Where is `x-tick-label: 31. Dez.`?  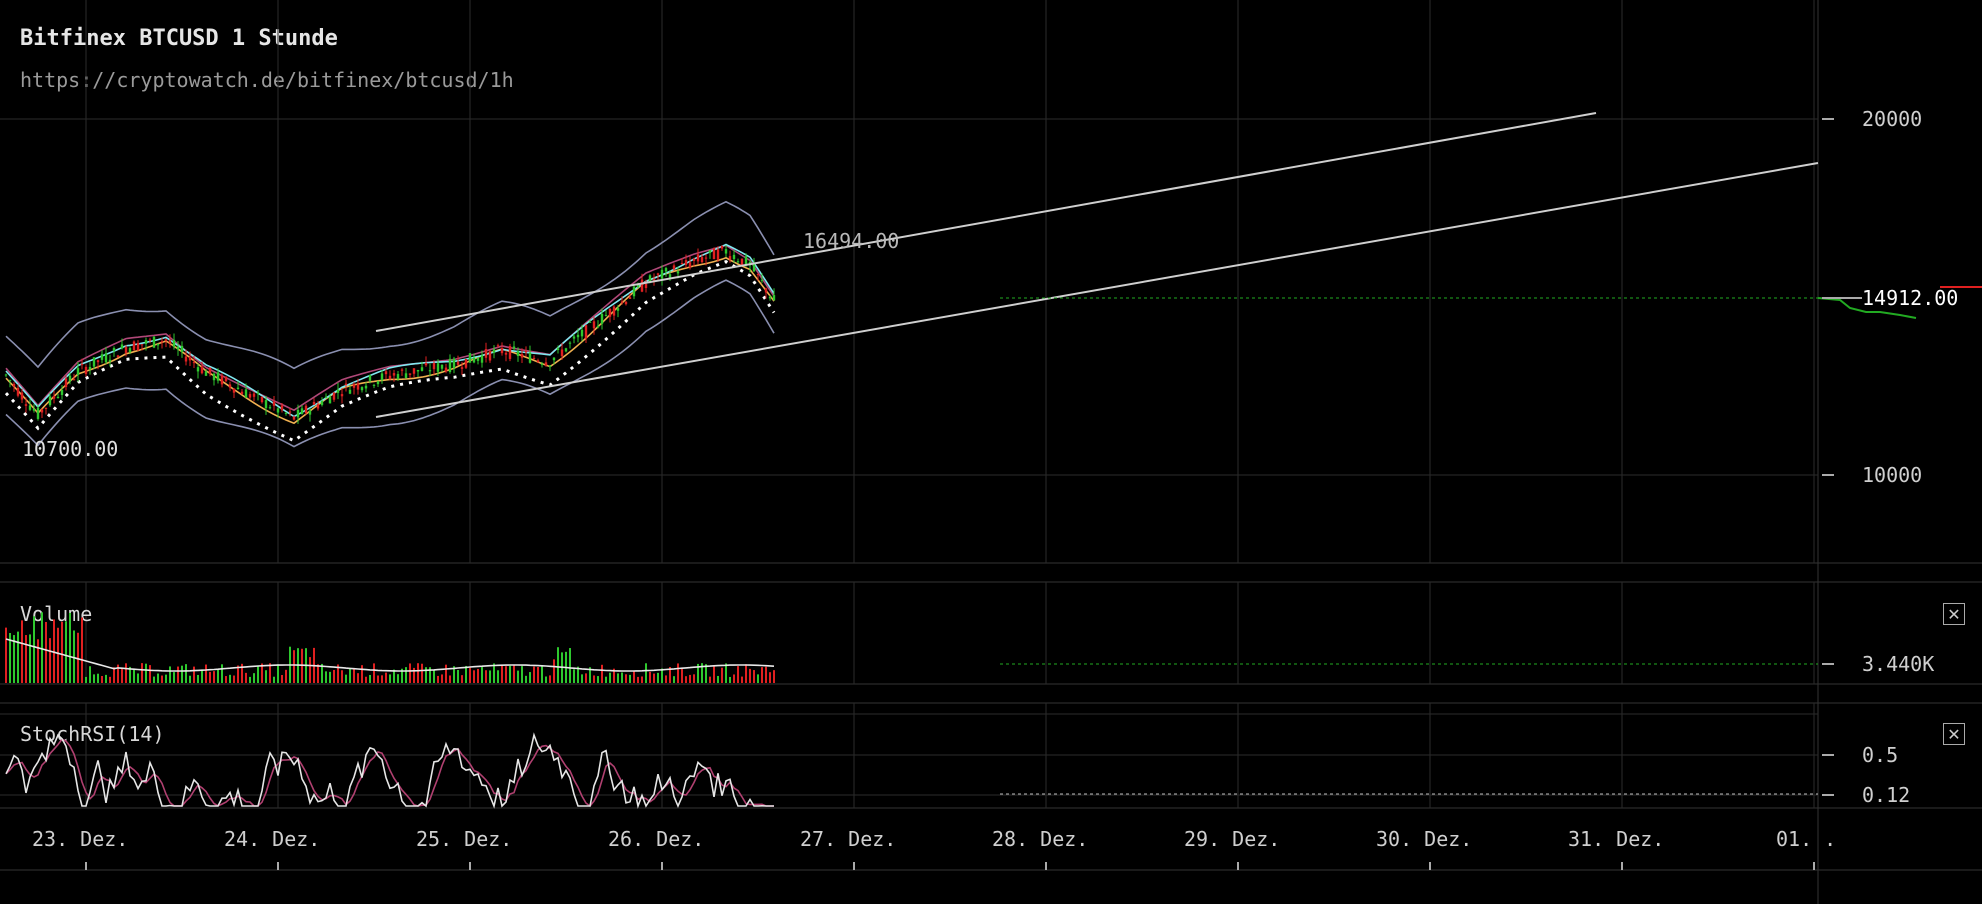 x-tick-label: 31. Dez. is located at coordinates (1616, 839).